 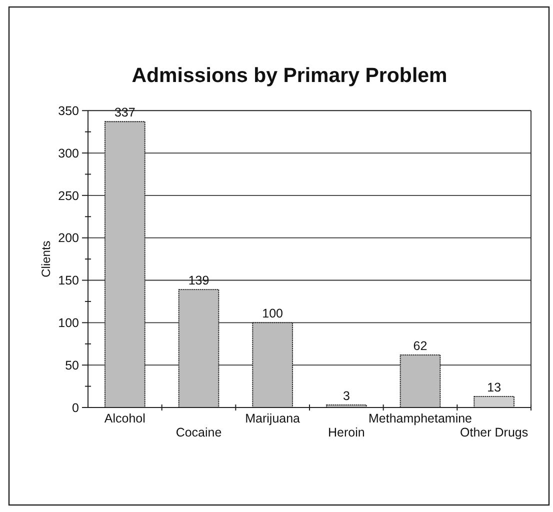 I want to click on x-tick-label: Marijuana, so click(x=272, y=419).